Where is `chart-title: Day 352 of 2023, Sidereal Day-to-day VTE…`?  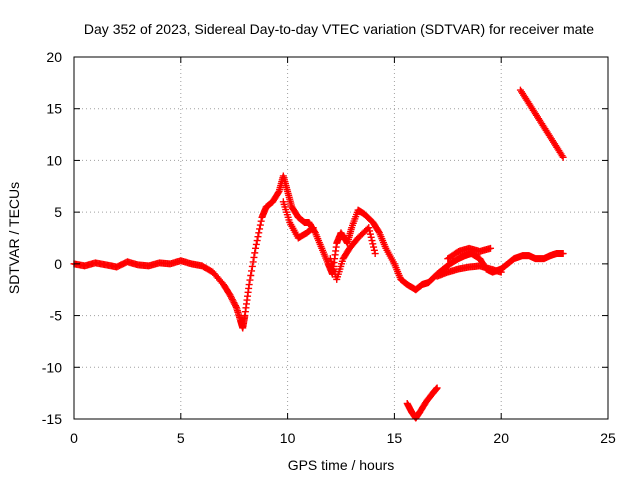 chart-title: Day 352 of 2023, Sidereal Day-to-day VTE… is located at coordinates (339, 29).